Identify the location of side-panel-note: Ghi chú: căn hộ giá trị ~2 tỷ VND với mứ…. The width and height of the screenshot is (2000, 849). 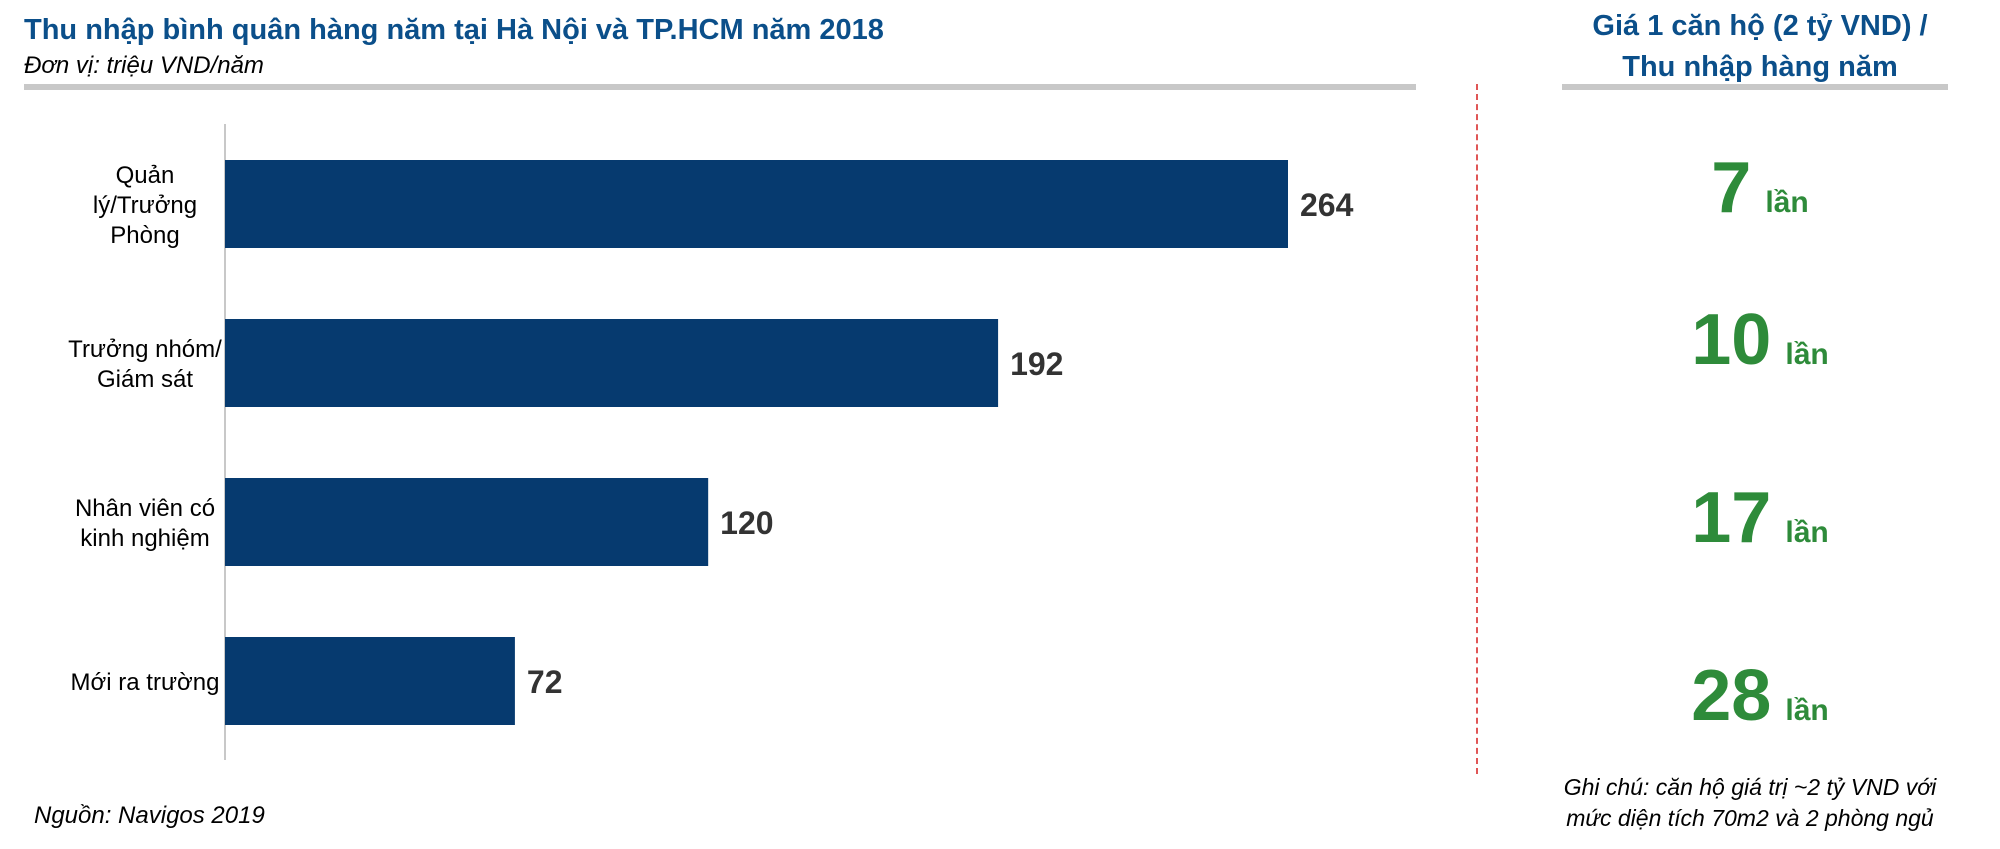
(1750, 803).